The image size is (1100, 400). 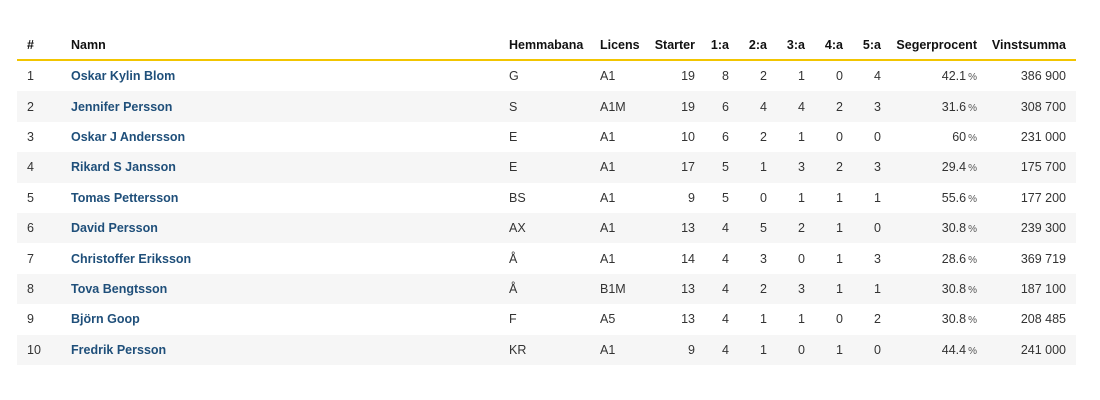 I want to click on row-win-percent-cell: 42.1%, so click(x=929, y=75).